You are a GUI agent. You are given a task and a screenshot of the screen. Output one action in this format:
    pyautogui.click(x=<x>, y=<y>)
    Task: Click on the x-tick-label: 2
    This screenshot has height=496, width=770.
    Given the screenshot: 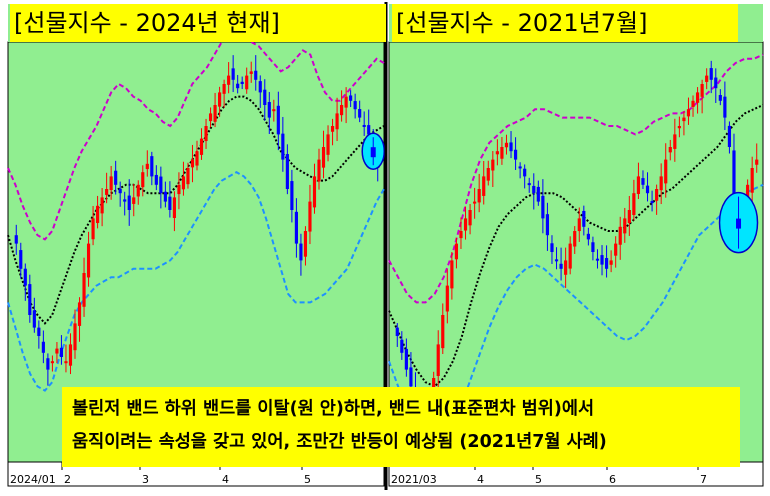 What is the action you would take?
    pyautogui.click(x=67, y=479)
    